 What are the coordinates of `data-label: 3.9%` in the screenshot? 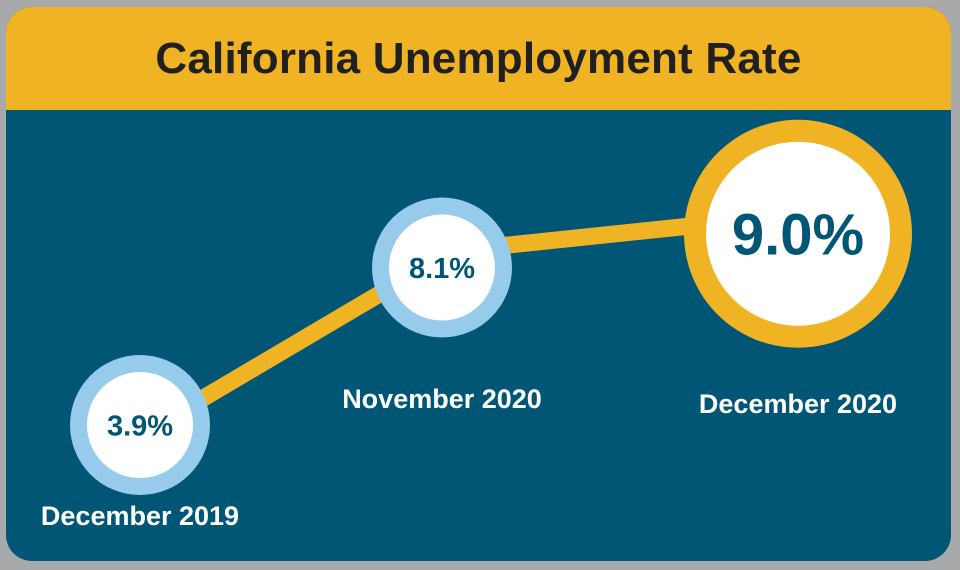 It's located at (140, 426).